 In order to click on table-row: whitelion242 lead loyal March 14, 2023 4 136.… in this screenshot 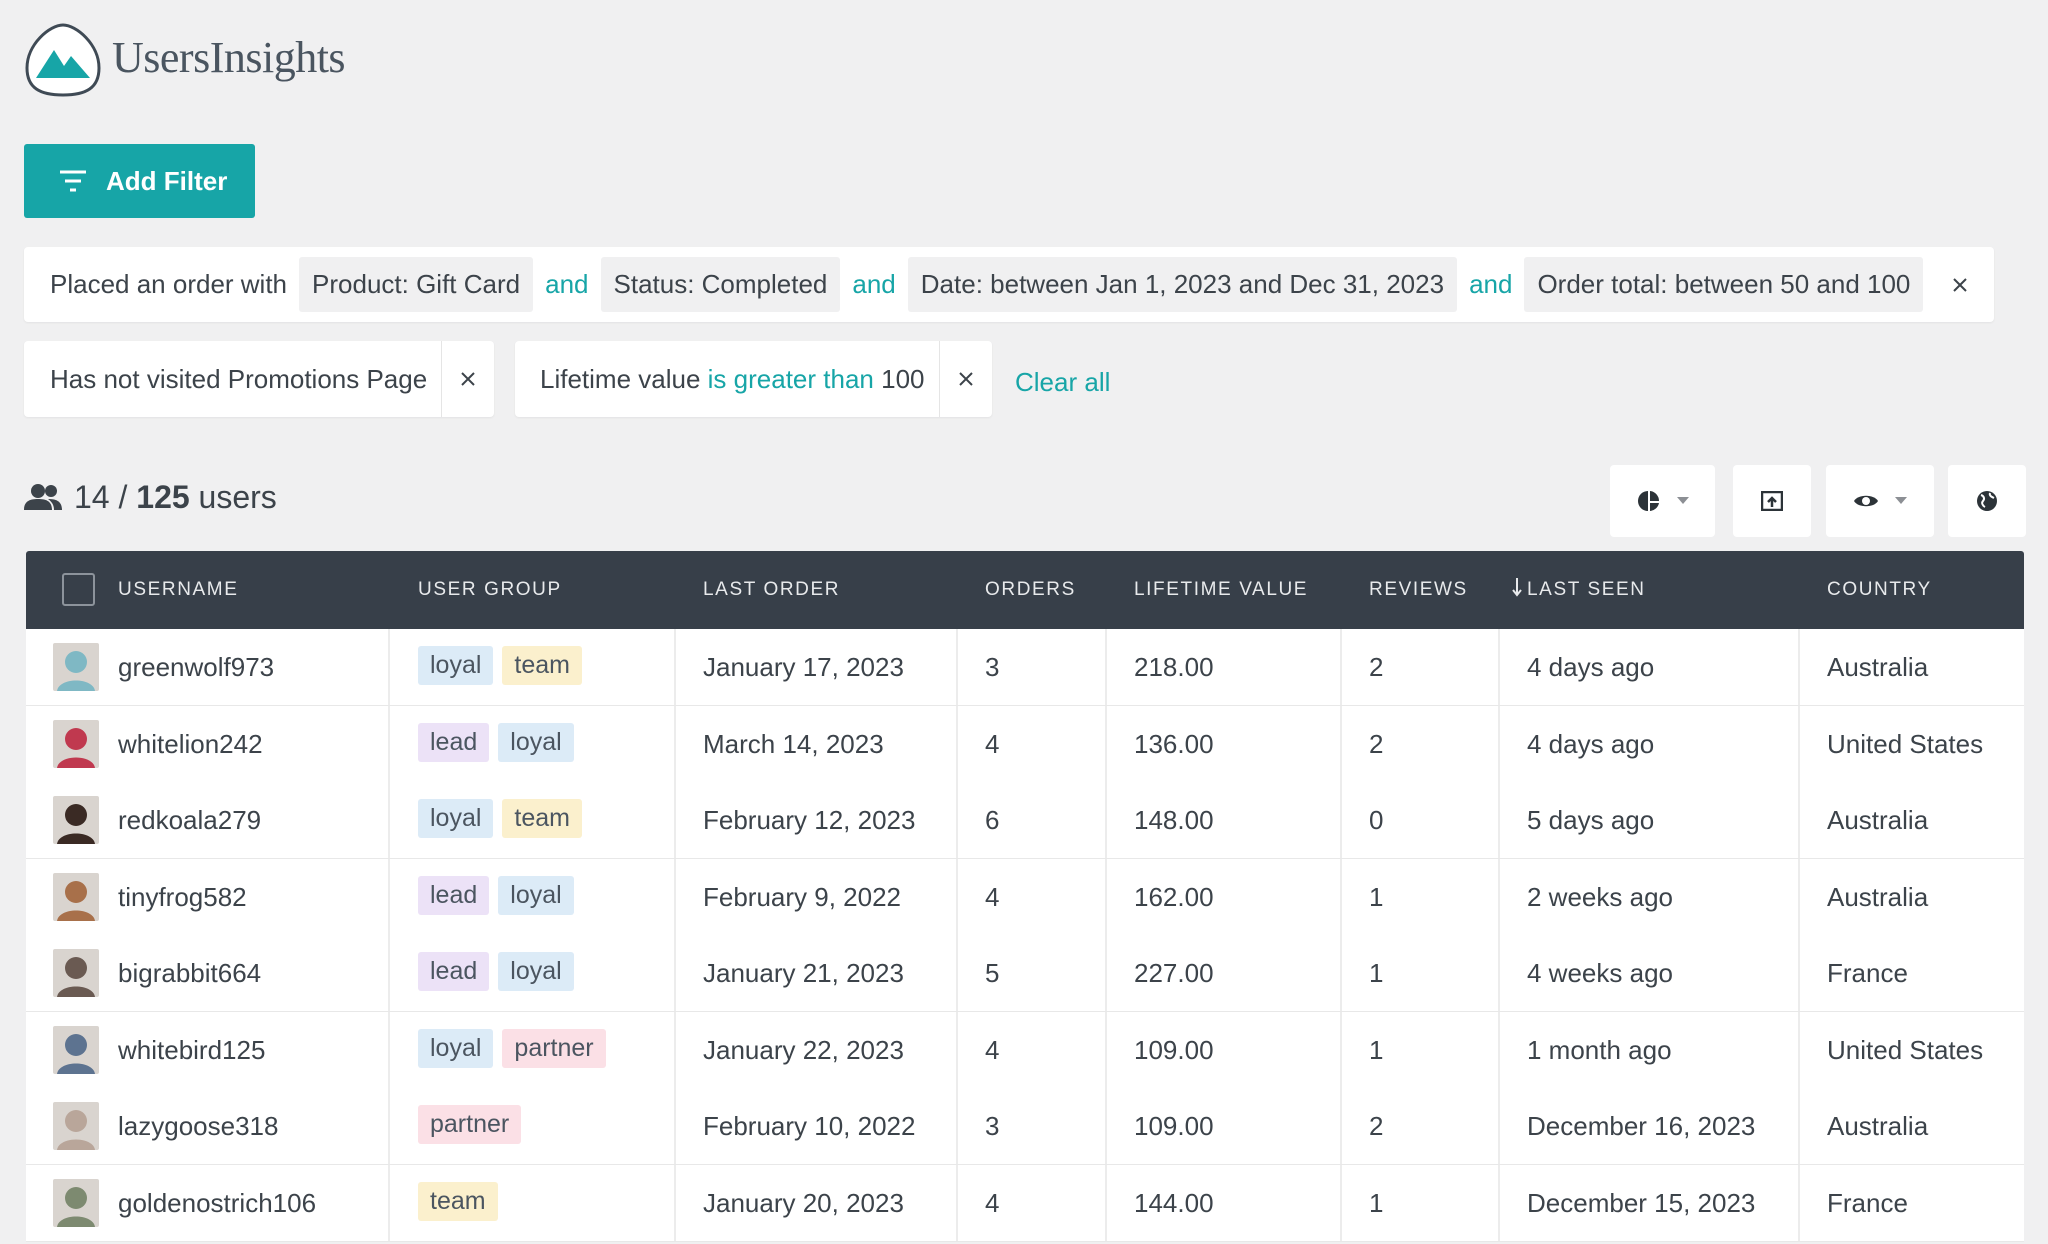, I will do `click(1025, 744)`.